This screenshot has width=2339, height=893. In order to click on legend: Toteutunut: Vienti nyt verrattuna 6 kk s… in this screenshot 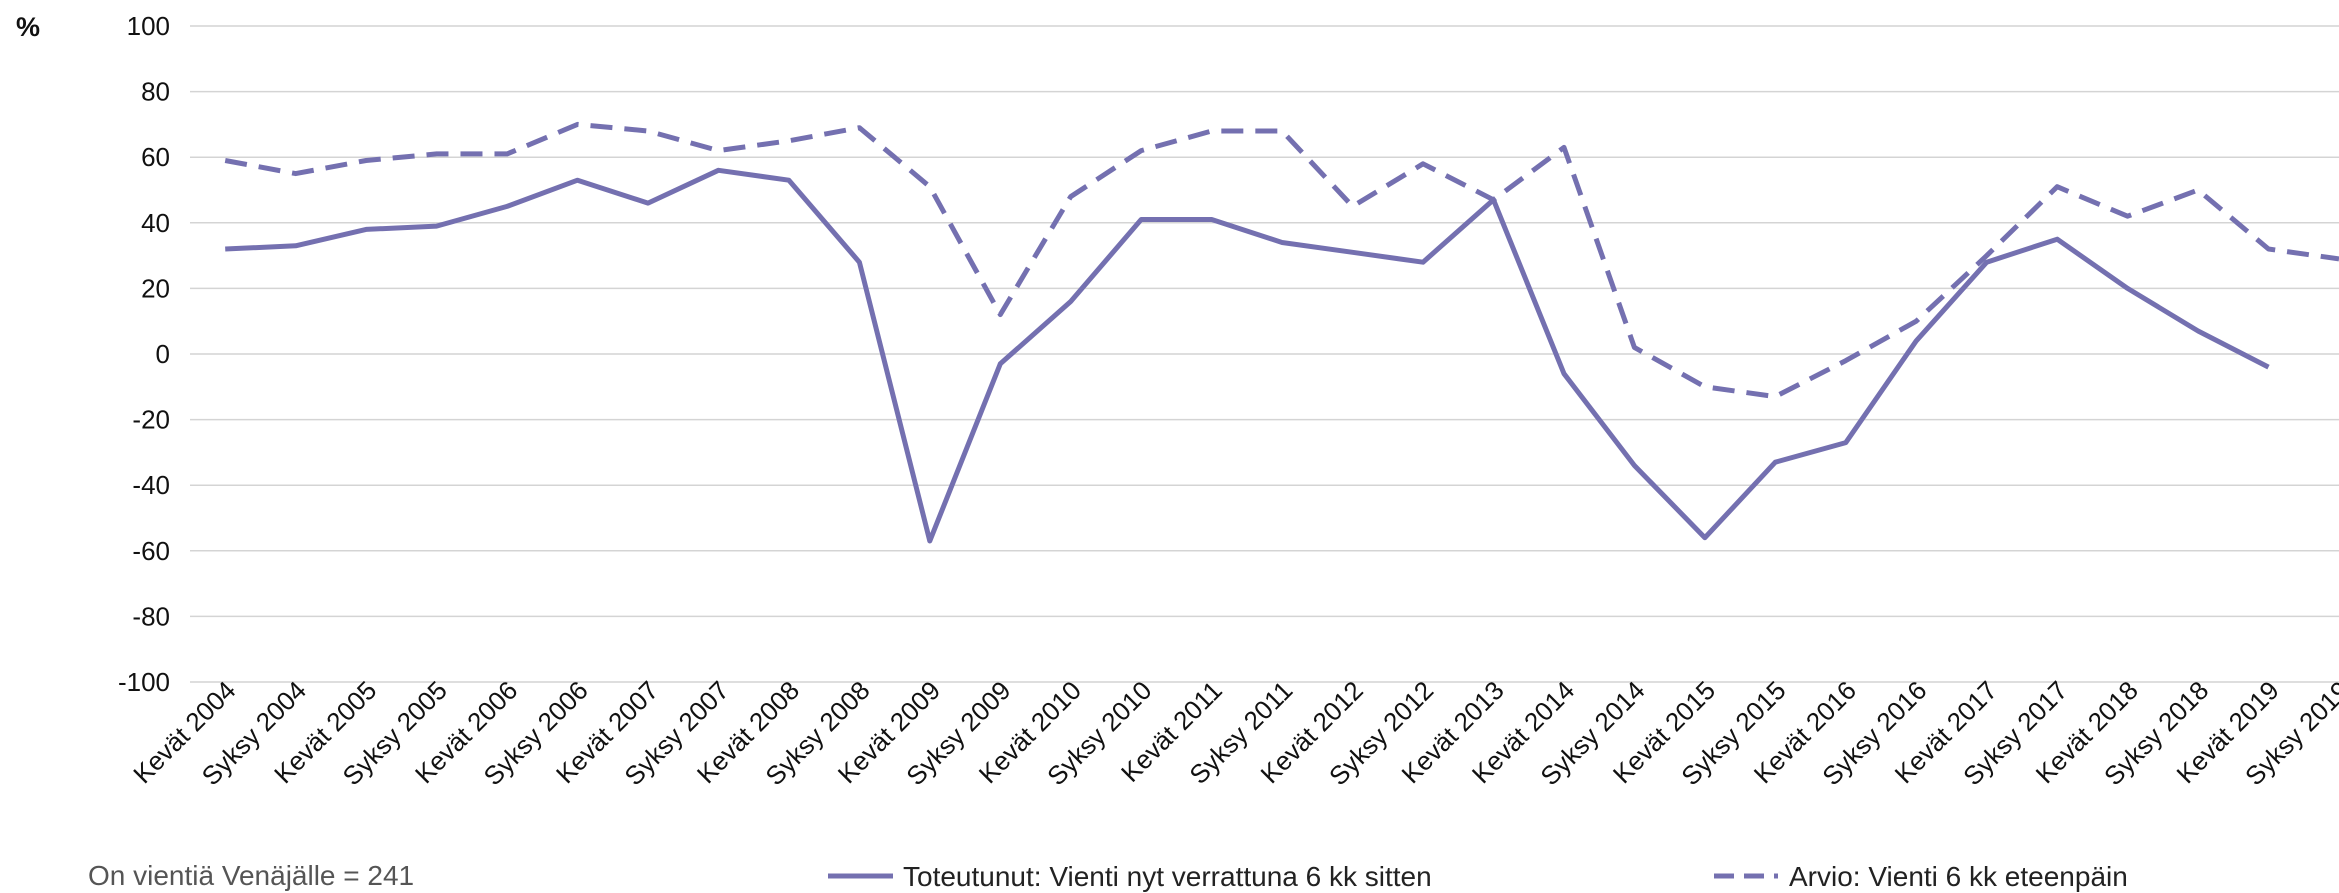, I will do `click(1478, 876)`.